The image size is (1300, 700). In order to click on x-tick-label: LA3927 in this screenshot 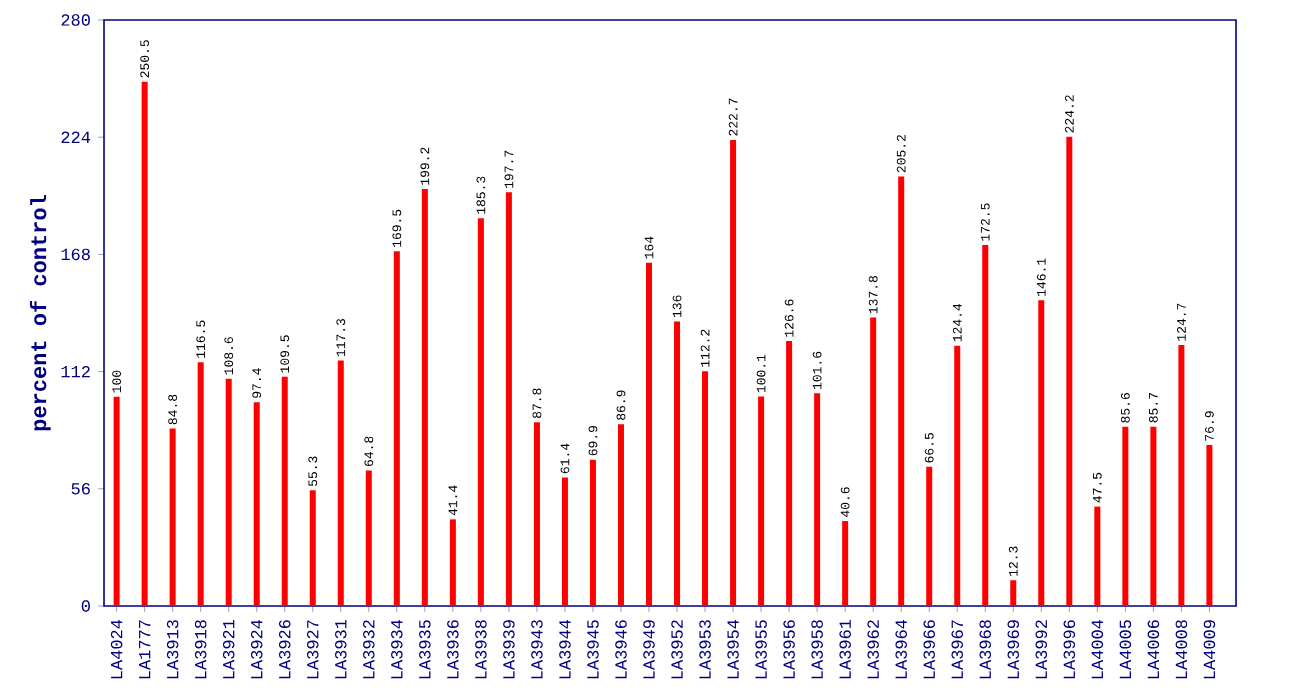, I will do `click(312, 649)`.